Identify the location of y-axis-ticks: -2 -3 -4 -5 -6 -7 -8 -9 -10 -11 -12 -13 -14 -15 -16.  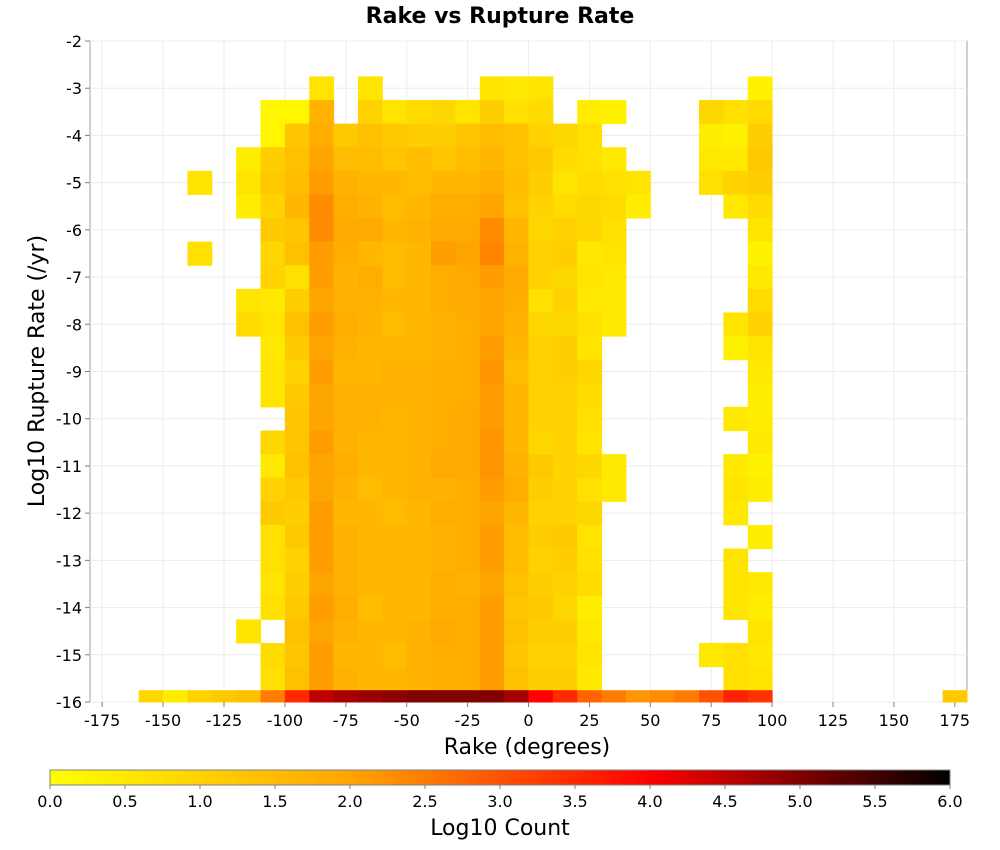
(73, 372).